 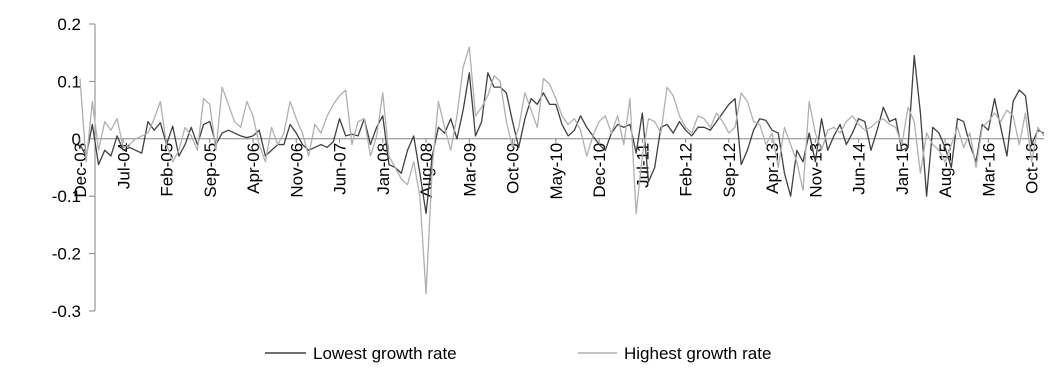 I want to click on y-axis: 0.2 0.1 0 -0.1 -0.2 -0.3, so click(x=74, y=168).